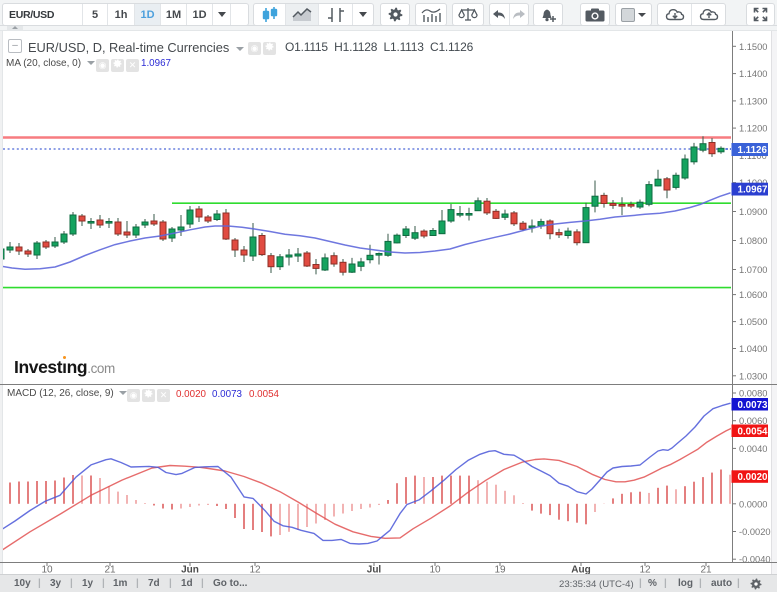 Image resolution: width=777 pixels, height=592 pixels. I want to click on svg-text: 0.0080, so click(753, 394).